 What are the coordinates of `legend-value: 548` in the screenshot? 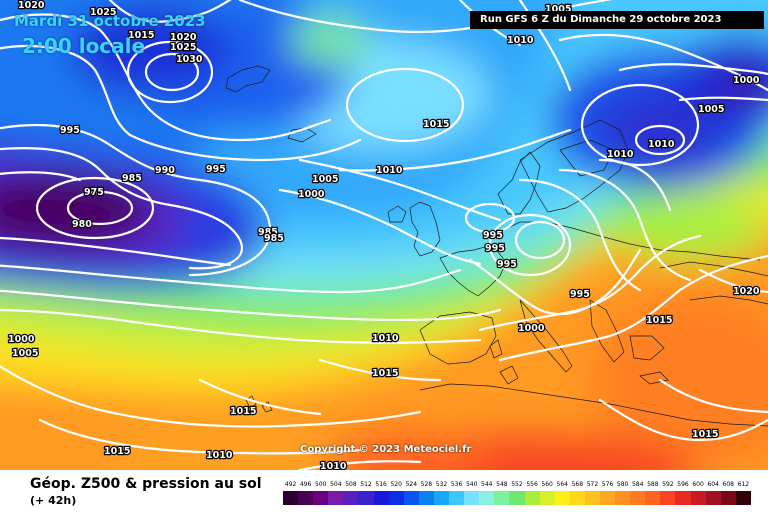 It's located at (502, 484).